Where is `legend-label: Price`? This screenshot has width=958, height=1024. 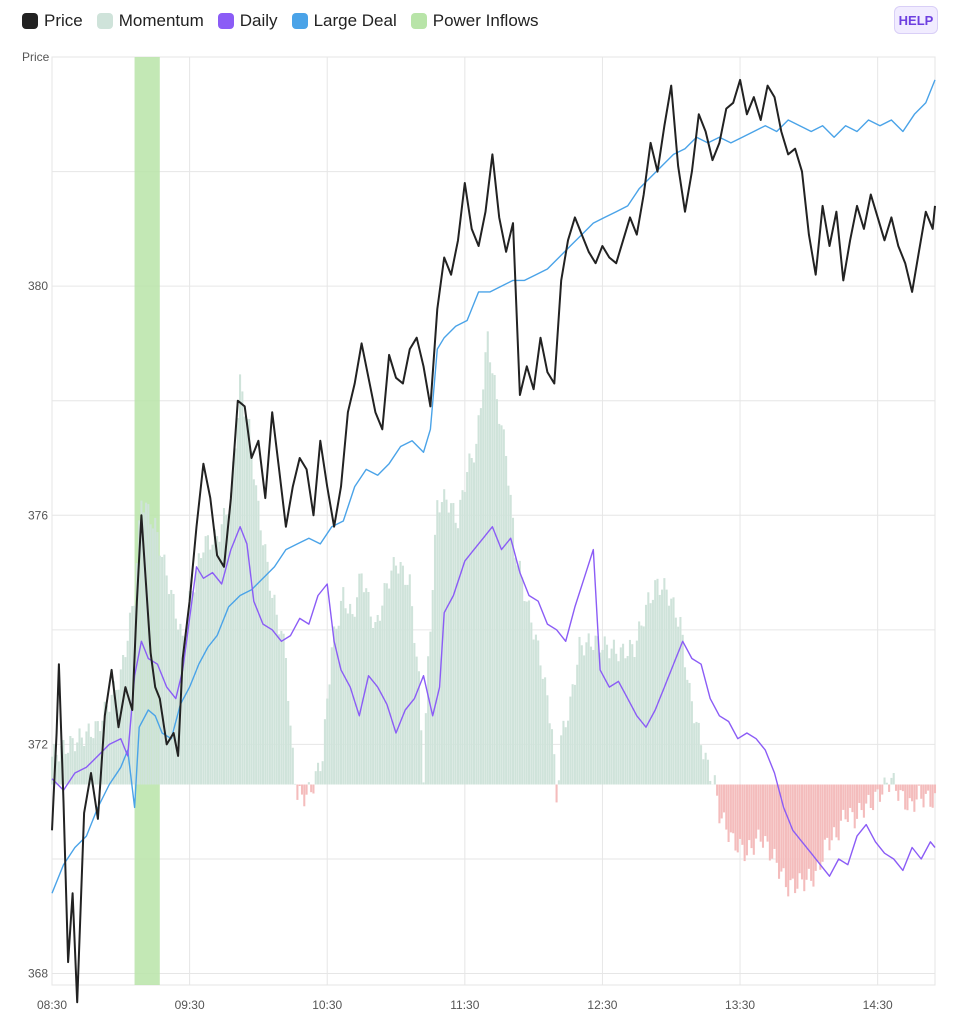 legend-label: Price is located at coordinates (63, 20).